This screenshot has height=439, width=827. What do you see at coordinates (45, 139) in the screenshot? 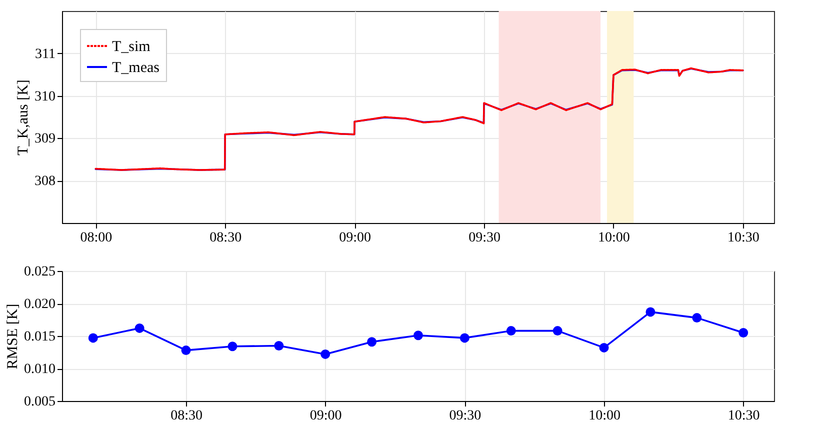
I see `y-tick-label: 309` at bounding box center [45, 139].